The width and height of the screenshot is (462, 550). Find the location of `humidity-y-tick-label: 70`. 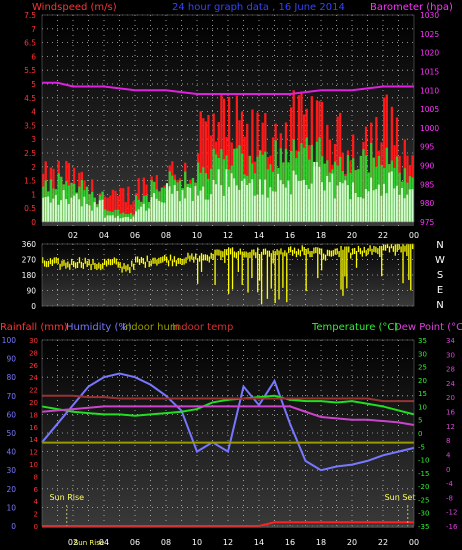

humidity-y-tick-label: 70 is located at coordinates (11, 396).